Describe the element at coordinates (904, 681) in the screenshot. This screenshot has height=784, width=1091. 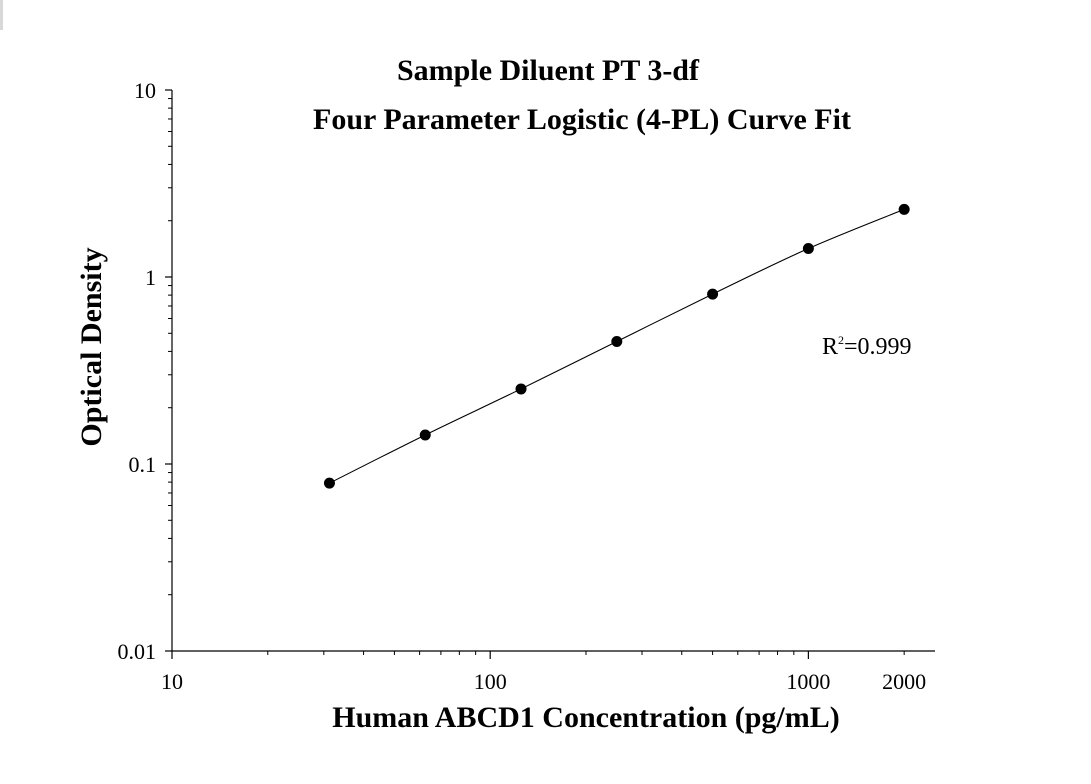
I see `x-tick-label: 2000` at that location.